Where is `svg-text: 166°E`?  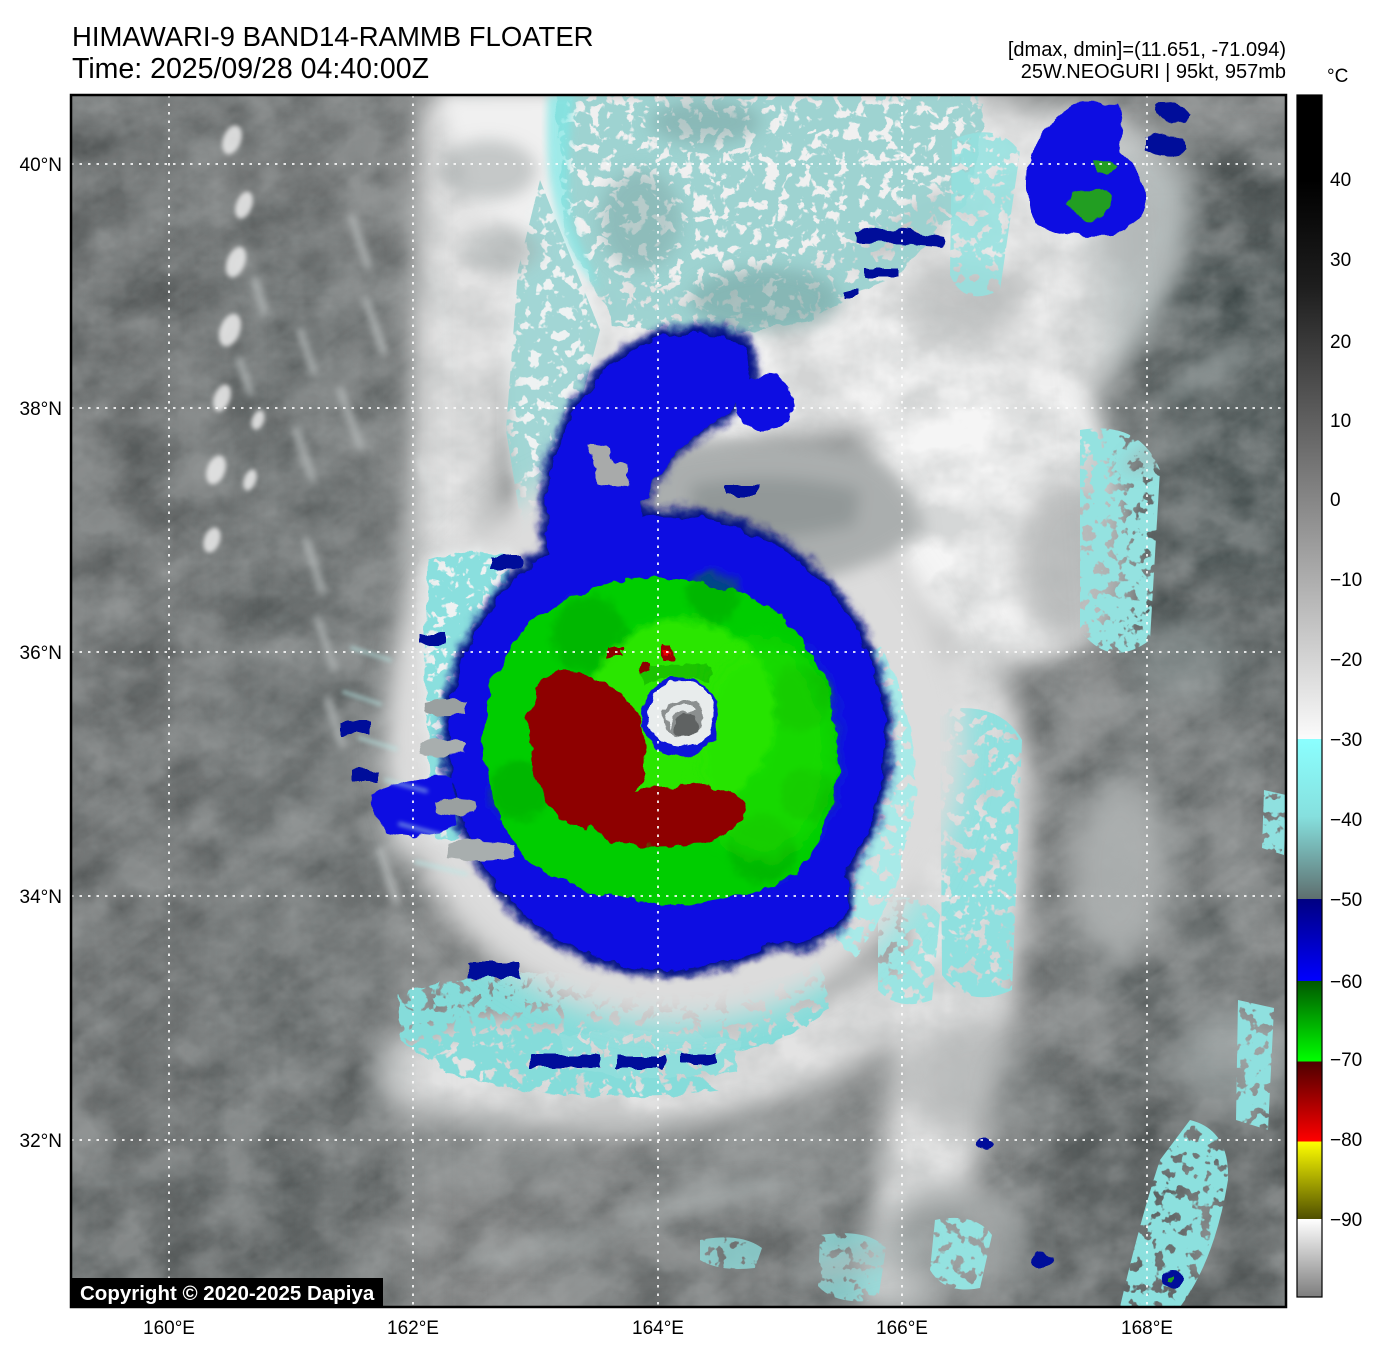
svg-text: 166°E is located at coordinates (902, 1328).